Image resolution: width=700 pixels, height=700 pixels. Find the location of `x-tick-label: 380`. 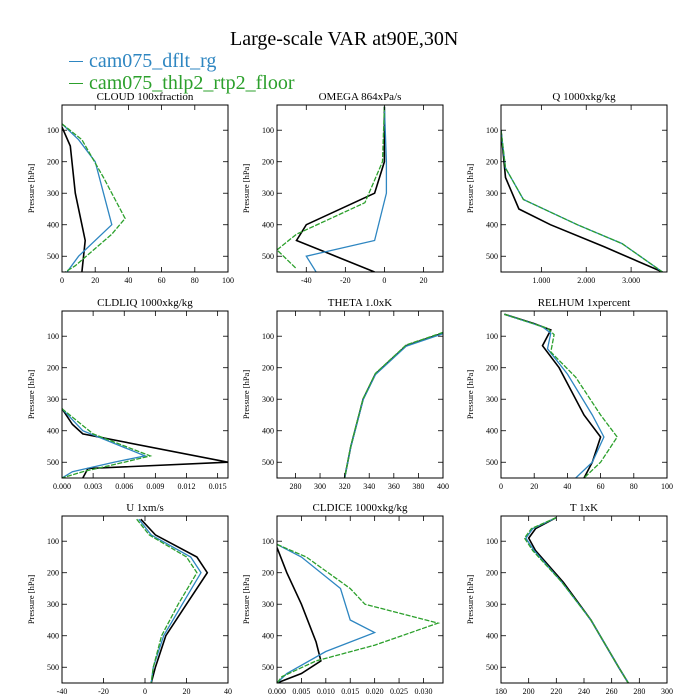

x-tick-label: 380 is located at coordinates (418, 486).